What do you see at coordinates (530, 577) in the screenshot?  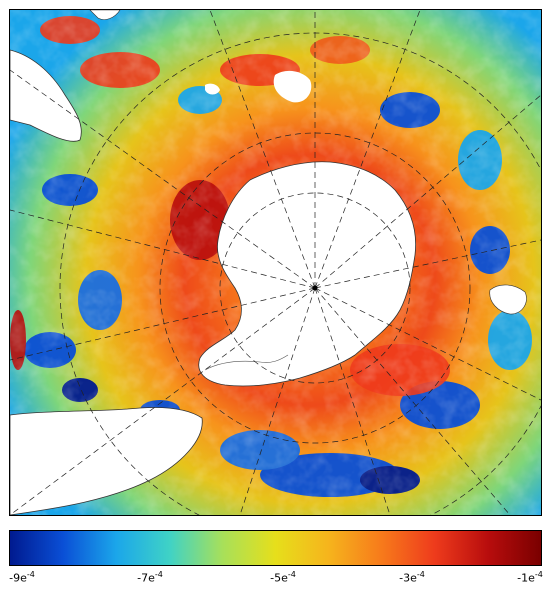 I see `colorbar-tick-5: -1e-4` at bounding box center [530, 577].